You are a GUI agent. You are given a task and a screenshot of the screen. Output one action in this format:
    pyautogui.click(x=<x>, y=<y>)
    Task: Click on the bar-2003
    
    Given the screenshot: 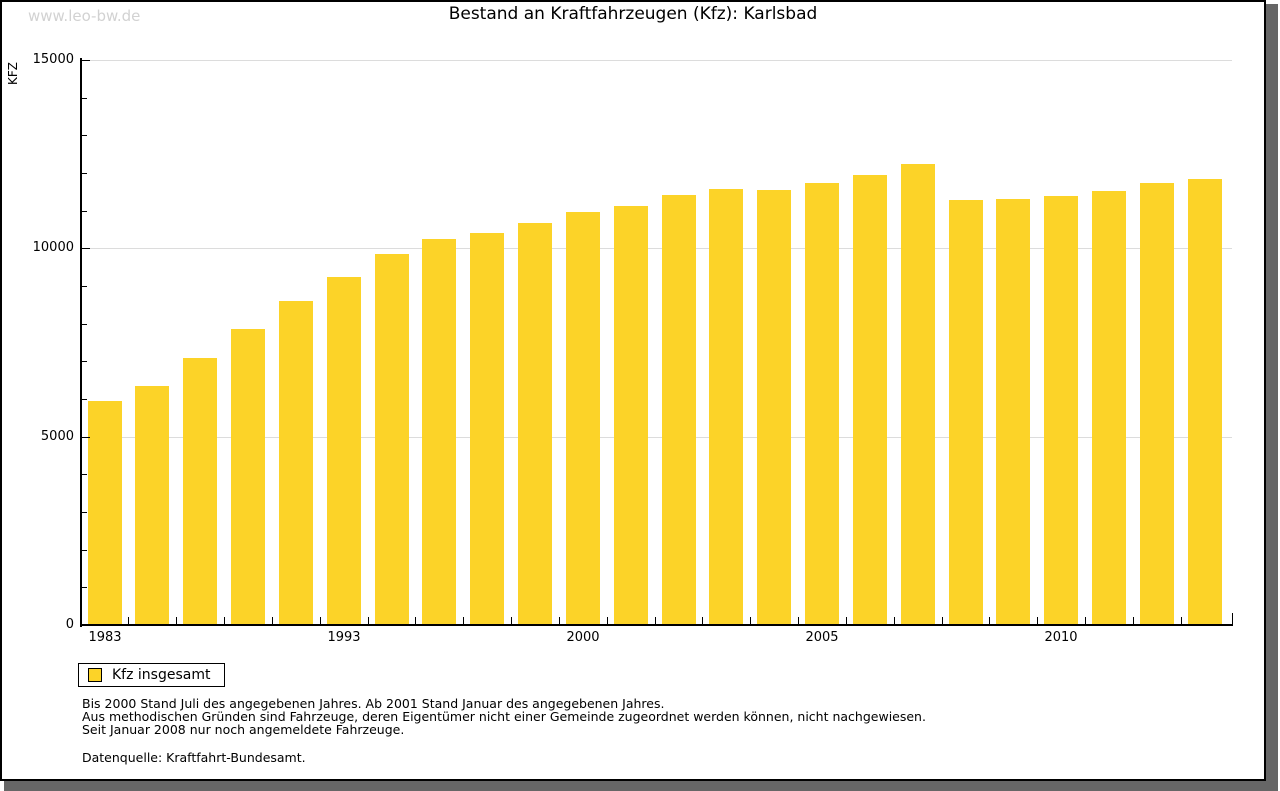 What is the action you would take?
    pyautogui.click(x=726, y=407)
    